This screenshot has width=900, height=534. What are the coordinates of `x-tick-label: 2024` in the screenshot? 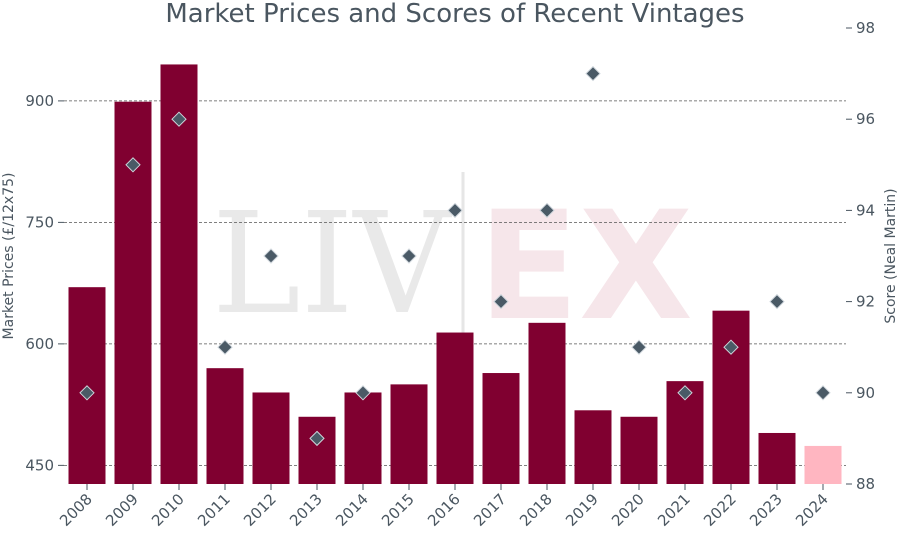 It's located at (812, 510).